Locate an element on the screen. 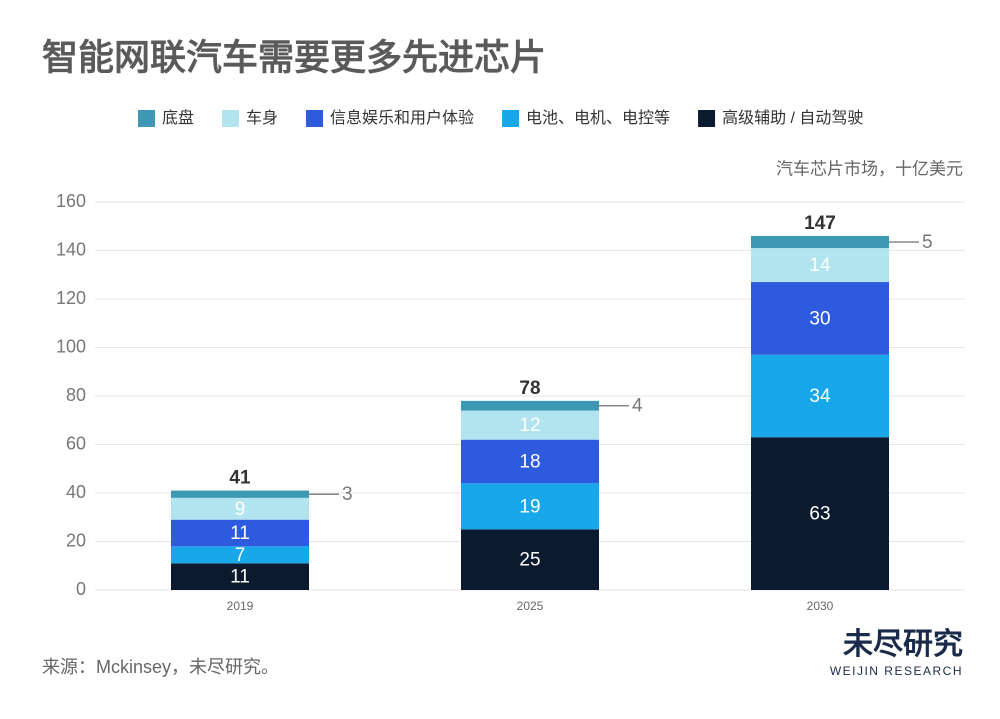  x-tick-label: 2019 is located at coordinates (240, 606).